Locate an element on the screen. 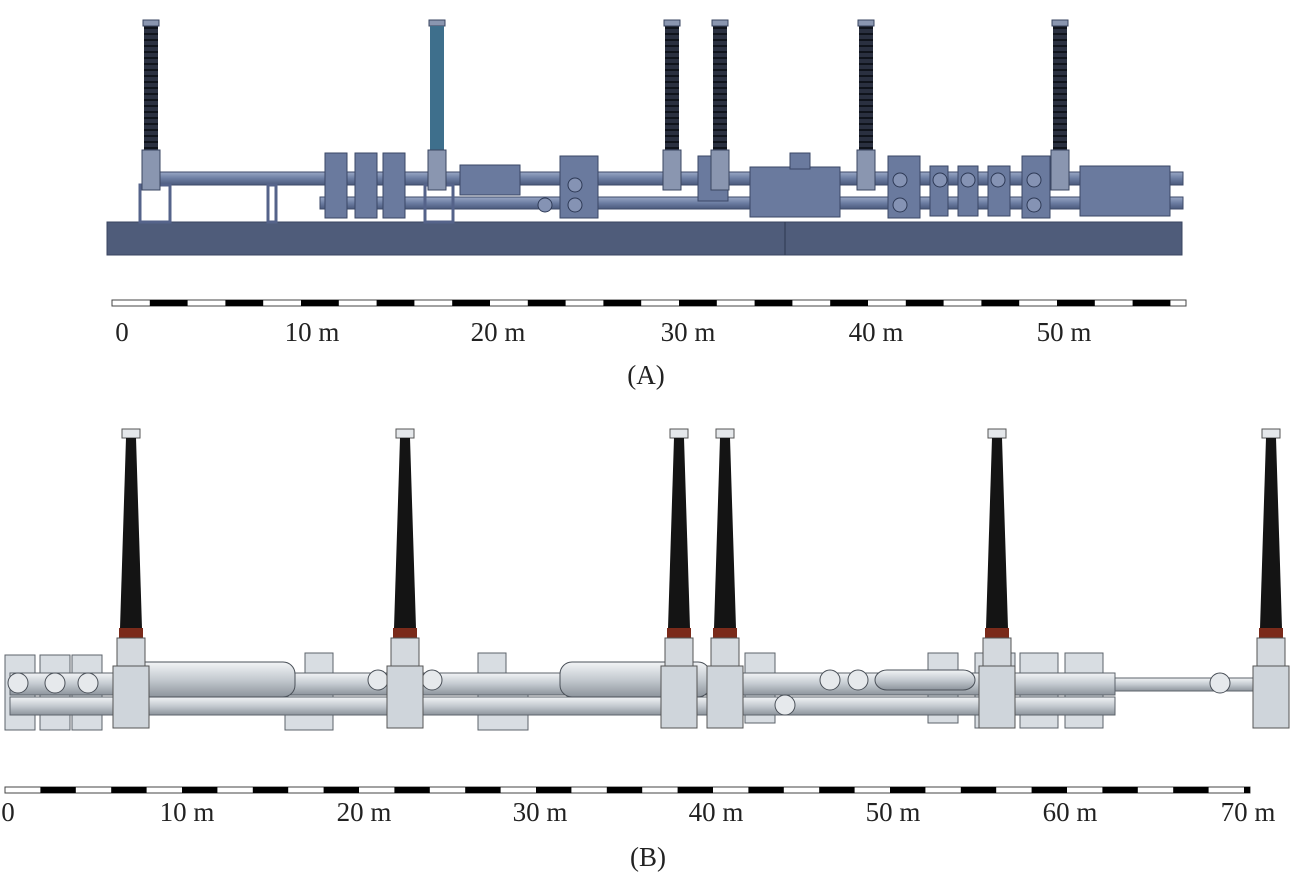  tank is located at coordinates (925, 680).